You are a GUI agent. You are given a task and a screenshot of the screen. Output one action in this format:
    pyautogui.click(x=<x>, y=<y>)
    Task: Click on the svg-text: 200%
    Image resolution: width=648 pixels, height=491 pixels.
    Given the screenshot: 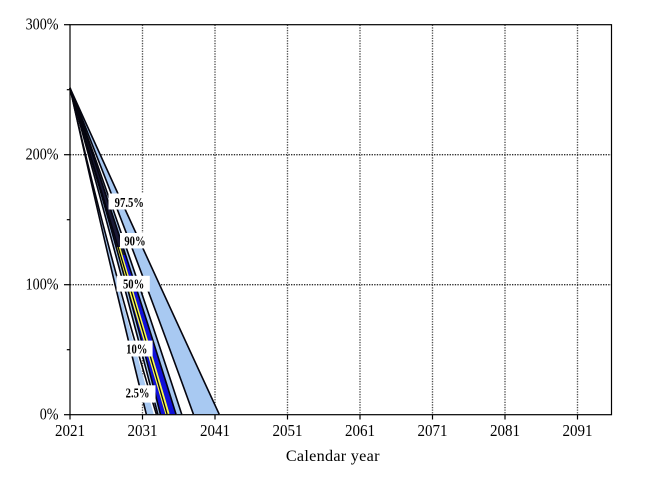 What is the action you would take?
    pyautogui.click(x=42, y=155)
    